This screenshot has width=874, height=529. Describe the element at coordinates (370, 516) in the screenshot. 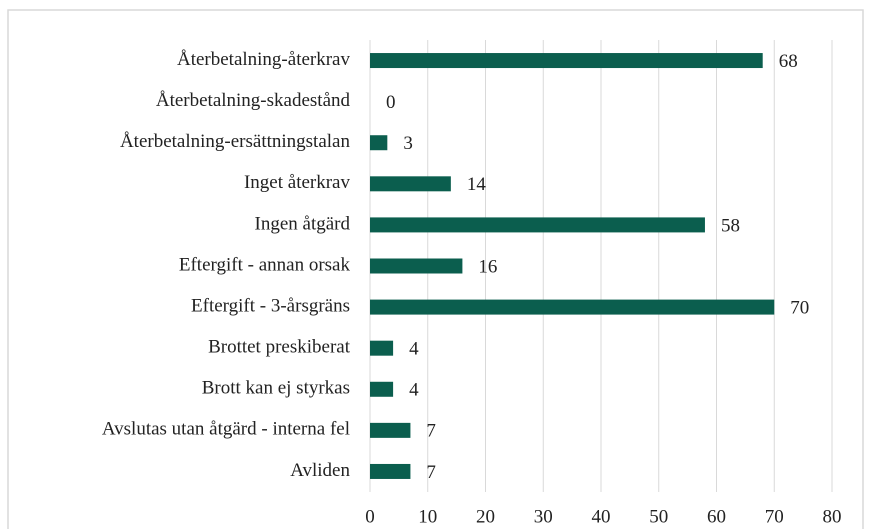

I see `x-tick-label: 0` at that location.